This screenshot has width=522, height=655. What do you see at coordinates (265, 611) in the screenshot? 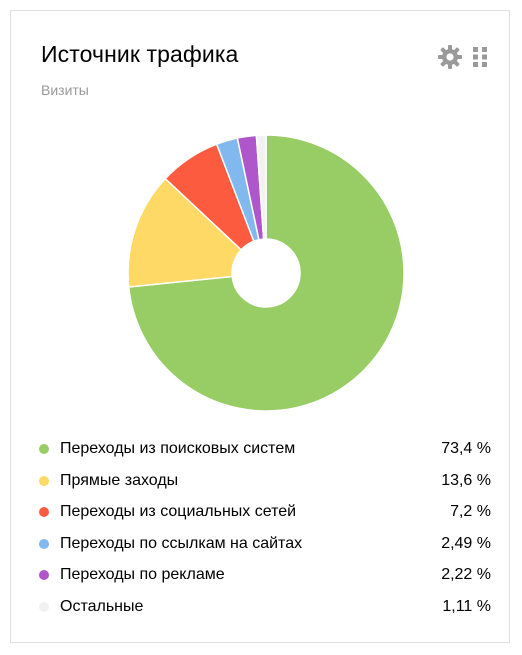
I see `legend-item: Остальные 1,11 %` at bounding box center [265, 611].